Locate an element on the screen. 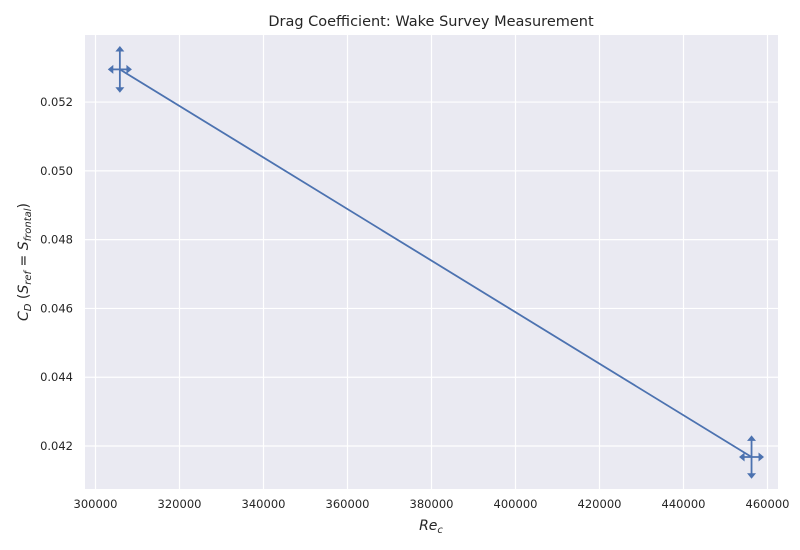 The image size is (800, 550). y-label-c-sub: D is located at coordinates (28, 307).